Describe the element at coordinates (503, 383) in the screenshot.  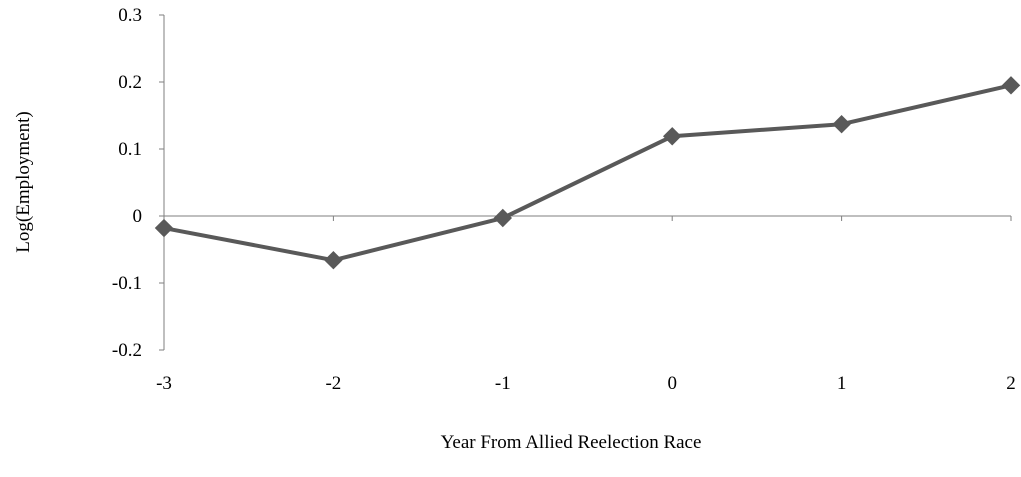
I see `x-tick-label: -1` at that location.